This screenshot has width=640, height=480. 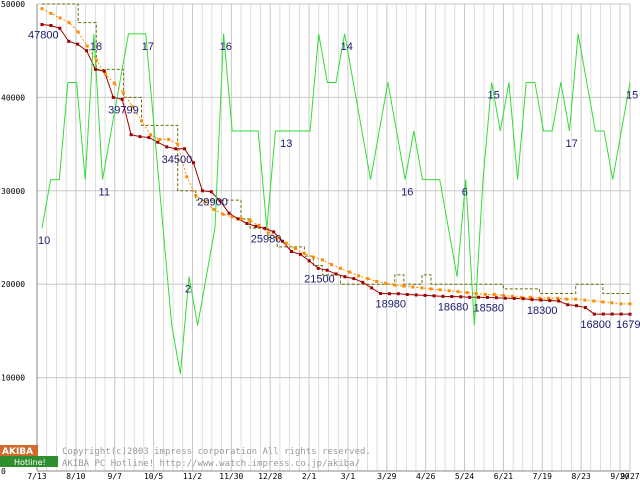 I want to click on count-label: 10, so click(x=44, y=241).